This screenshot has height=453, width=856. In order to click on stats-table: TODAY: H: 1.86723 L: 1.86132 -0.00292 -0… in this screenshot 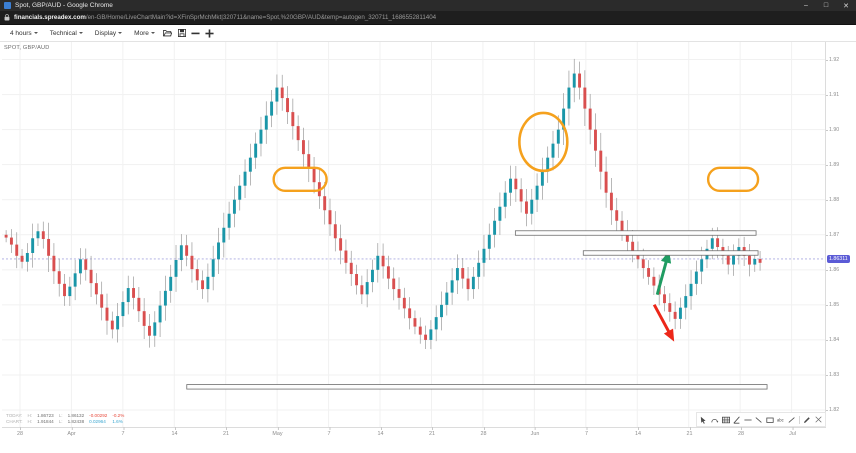, I will do `click(67, 419)`.